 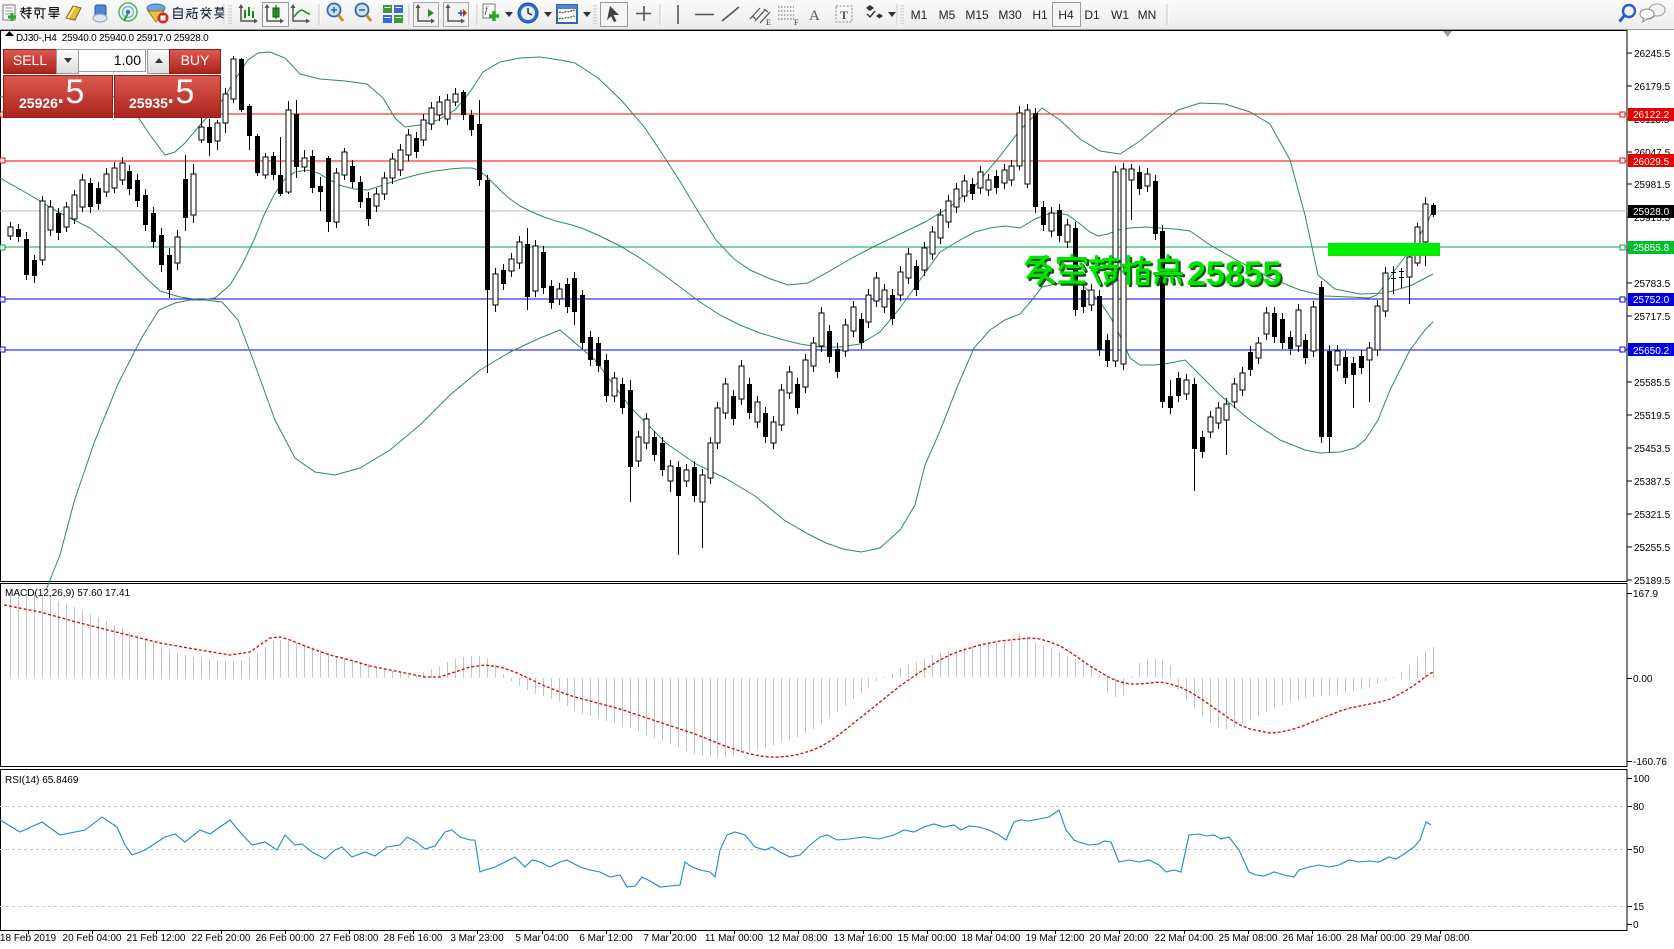 I want to click on svg-text: A, so click(x=814, y=16).